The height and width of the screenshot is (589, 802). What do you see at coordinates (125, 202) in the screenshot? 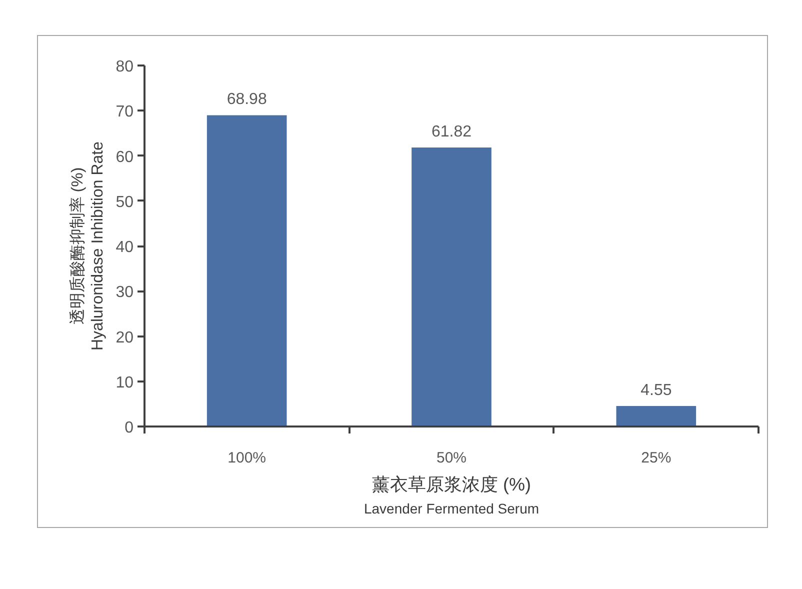
I see `y-tick-label: 50` at bounding box center [125, 202].